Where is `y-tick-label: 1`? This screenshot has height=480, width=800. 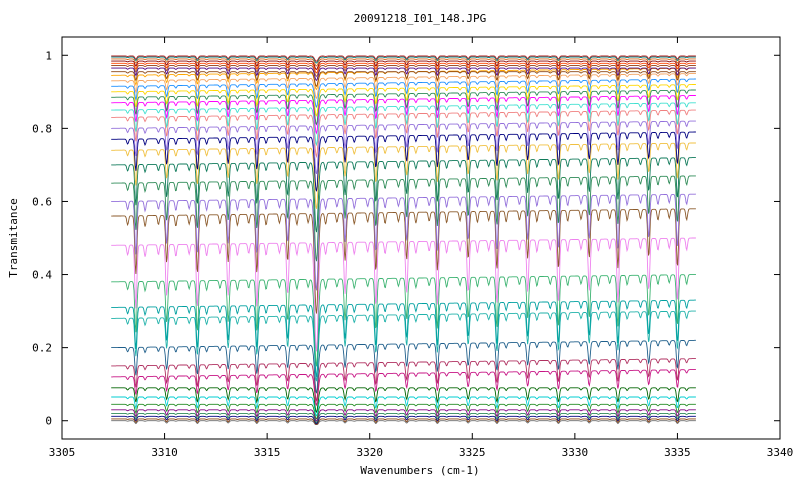 y-tick-label: 1 is located at coordinates (48, 55).